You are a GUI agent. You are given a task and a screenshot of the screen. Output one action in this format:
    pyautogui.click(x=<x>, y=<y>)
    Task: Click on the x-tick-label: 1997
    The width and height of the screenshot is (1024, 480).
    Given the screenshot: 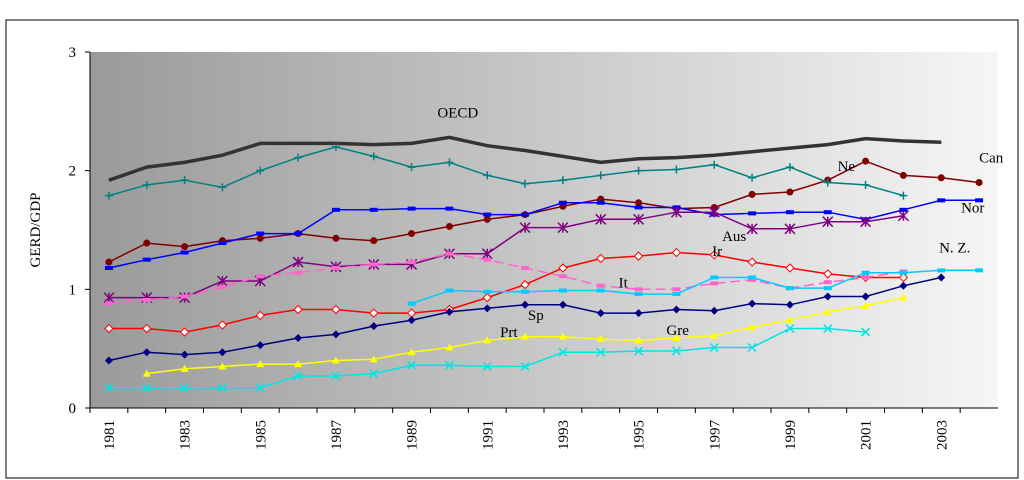 What is the action you would take?
    pyautogui.click(x=715, y=435)
    